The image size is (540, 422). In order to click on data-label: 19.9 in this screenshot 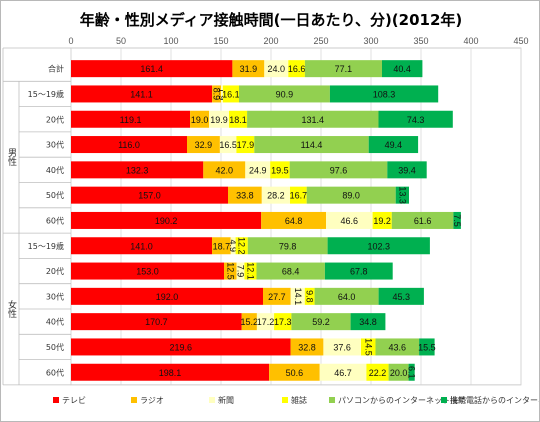, I will do `click(219, 120)`.